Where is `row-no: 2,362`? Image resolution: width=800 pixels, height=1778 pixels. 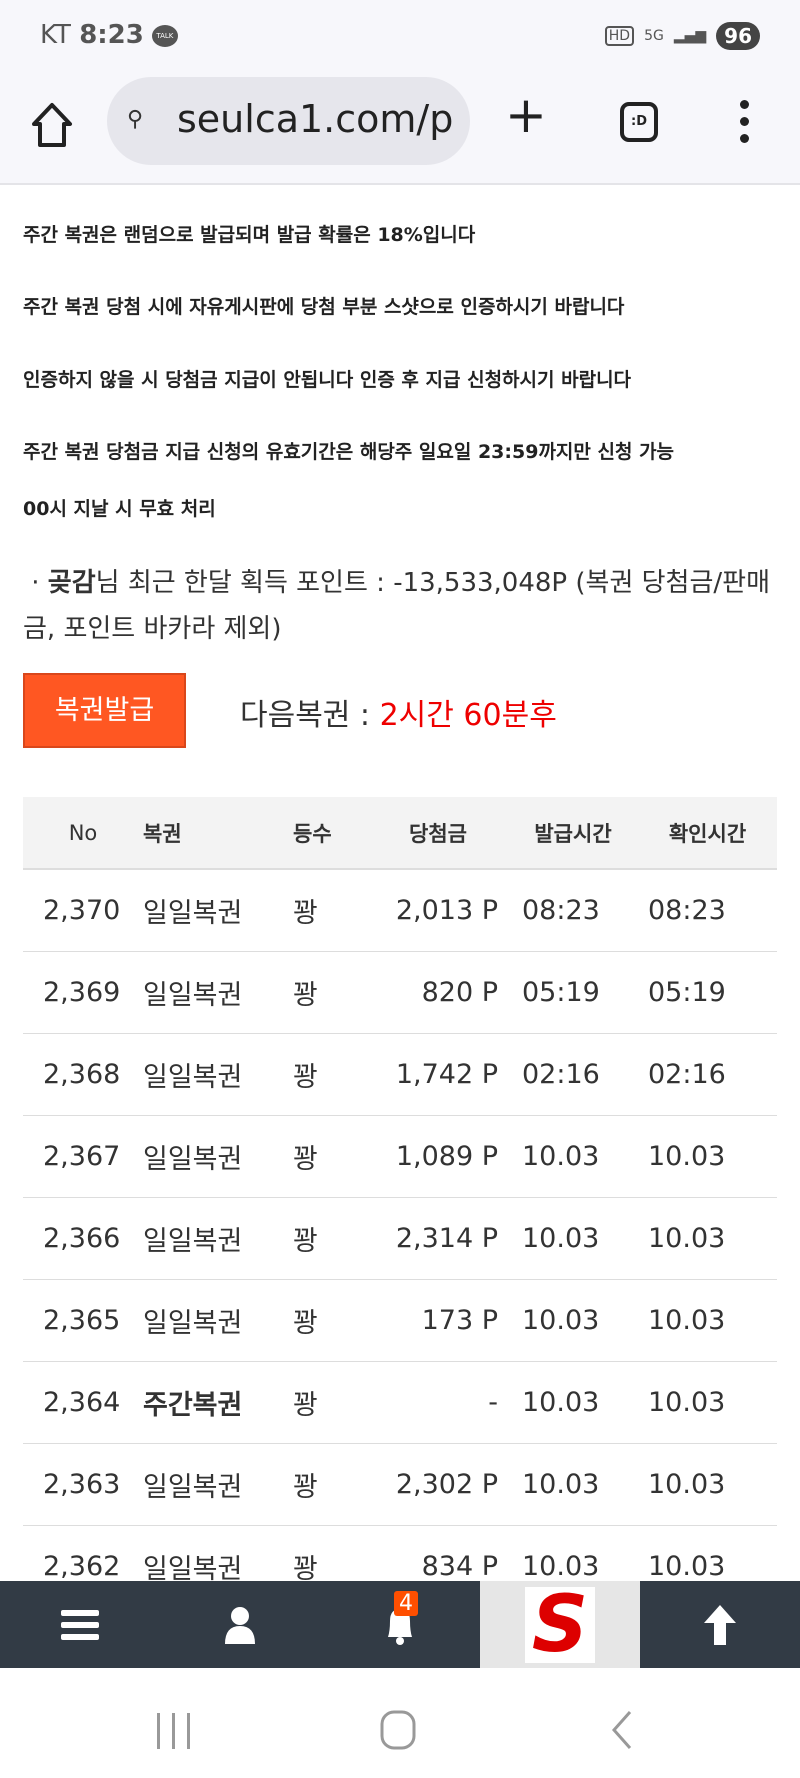
row-no: 2,362 is located at coordinates (82, 1566).